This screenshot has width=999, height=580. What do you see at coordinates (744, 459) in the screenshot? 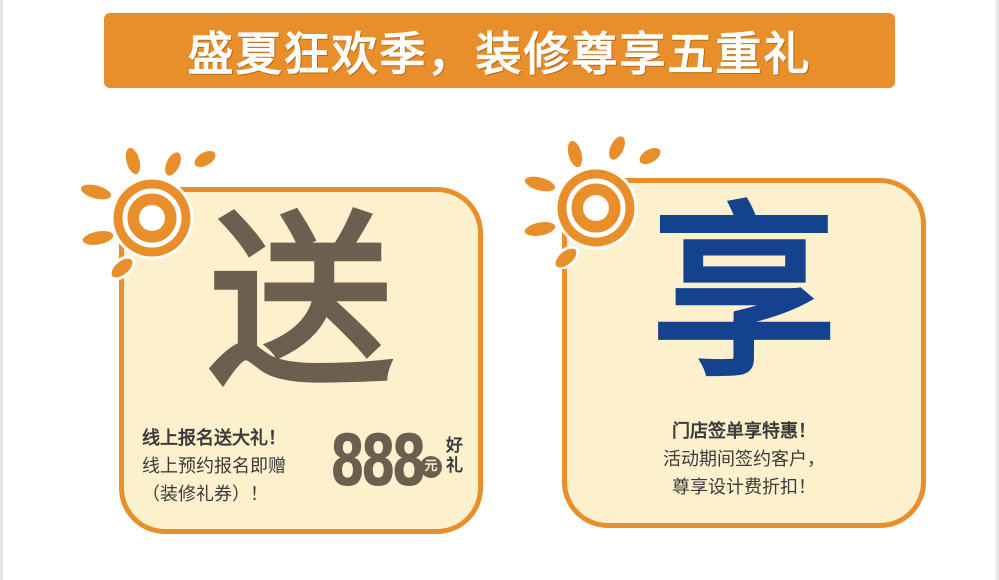
I see `discount-description: 活动期间签约客户，` at bounding box center [744, 459].